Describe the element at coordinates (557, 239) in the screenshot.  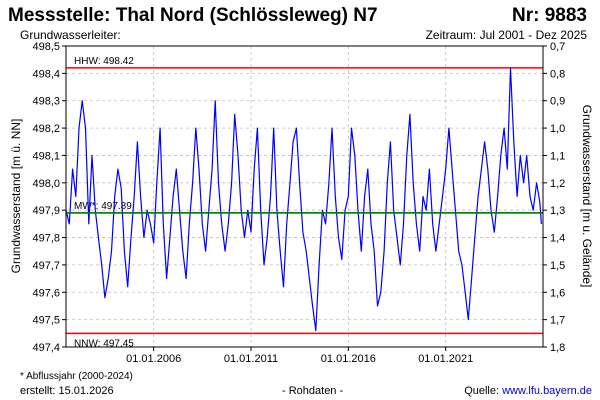
I see `y-tick-label-right: 1,4` at that location.